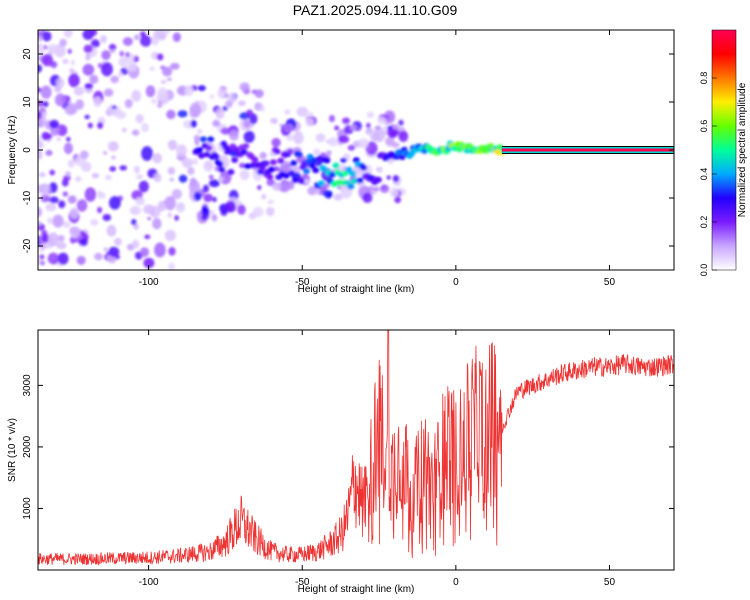 This screenshot has height=600, width=750. I want to click on spectrogram-x-label: Height of straight line (km), so click(356, 289).